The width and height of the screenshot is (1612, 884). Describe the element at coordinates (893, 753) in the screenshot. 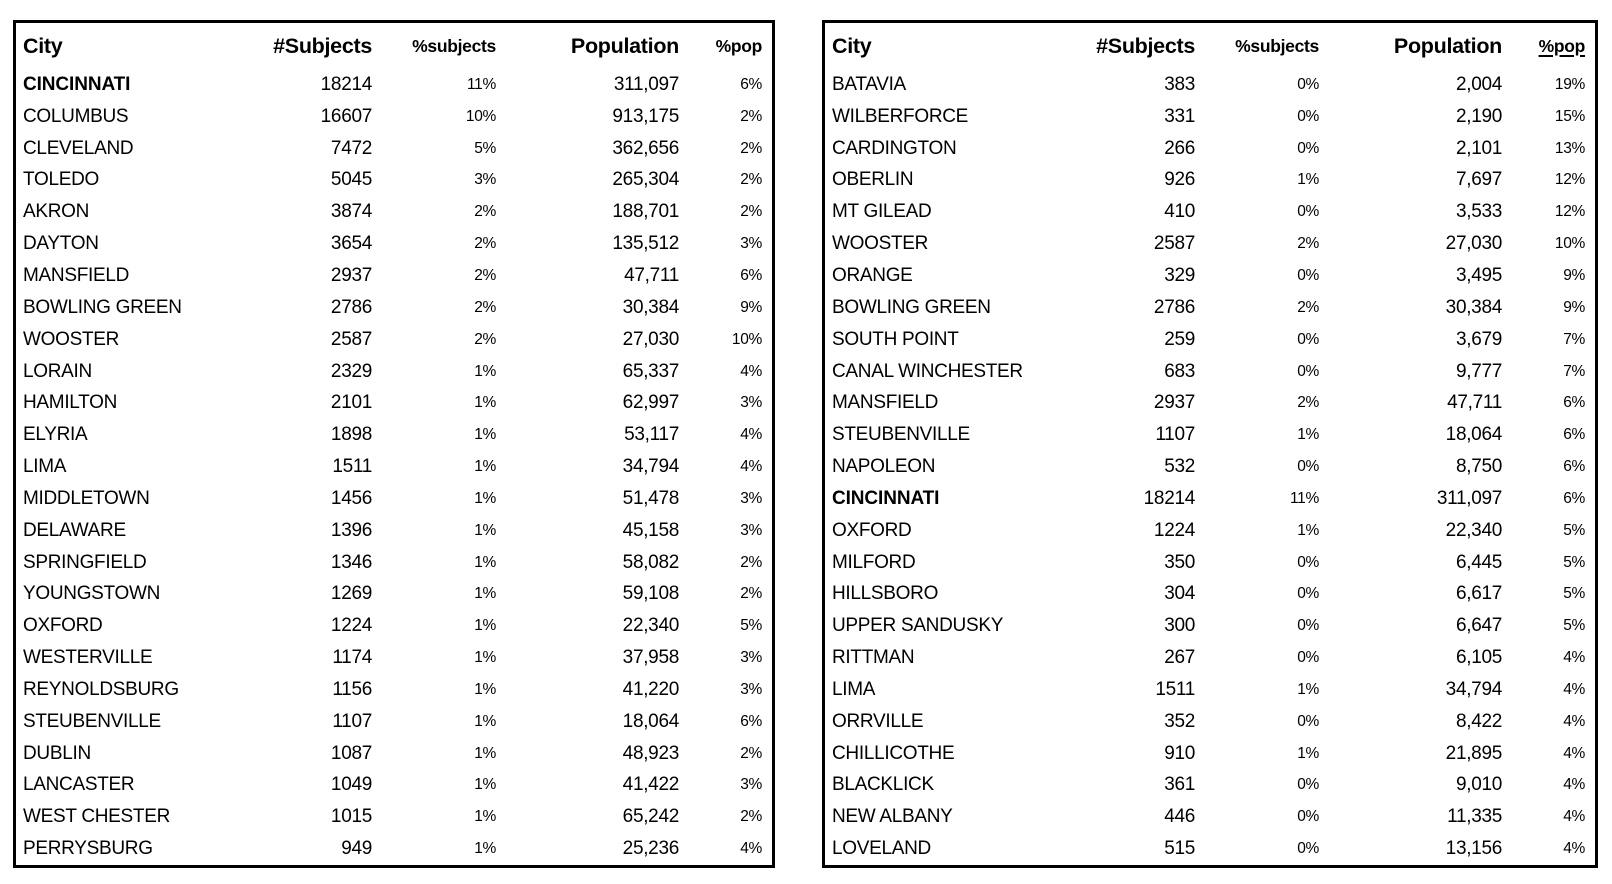

I see `cell-city: CHILLICOTHE` at that location.